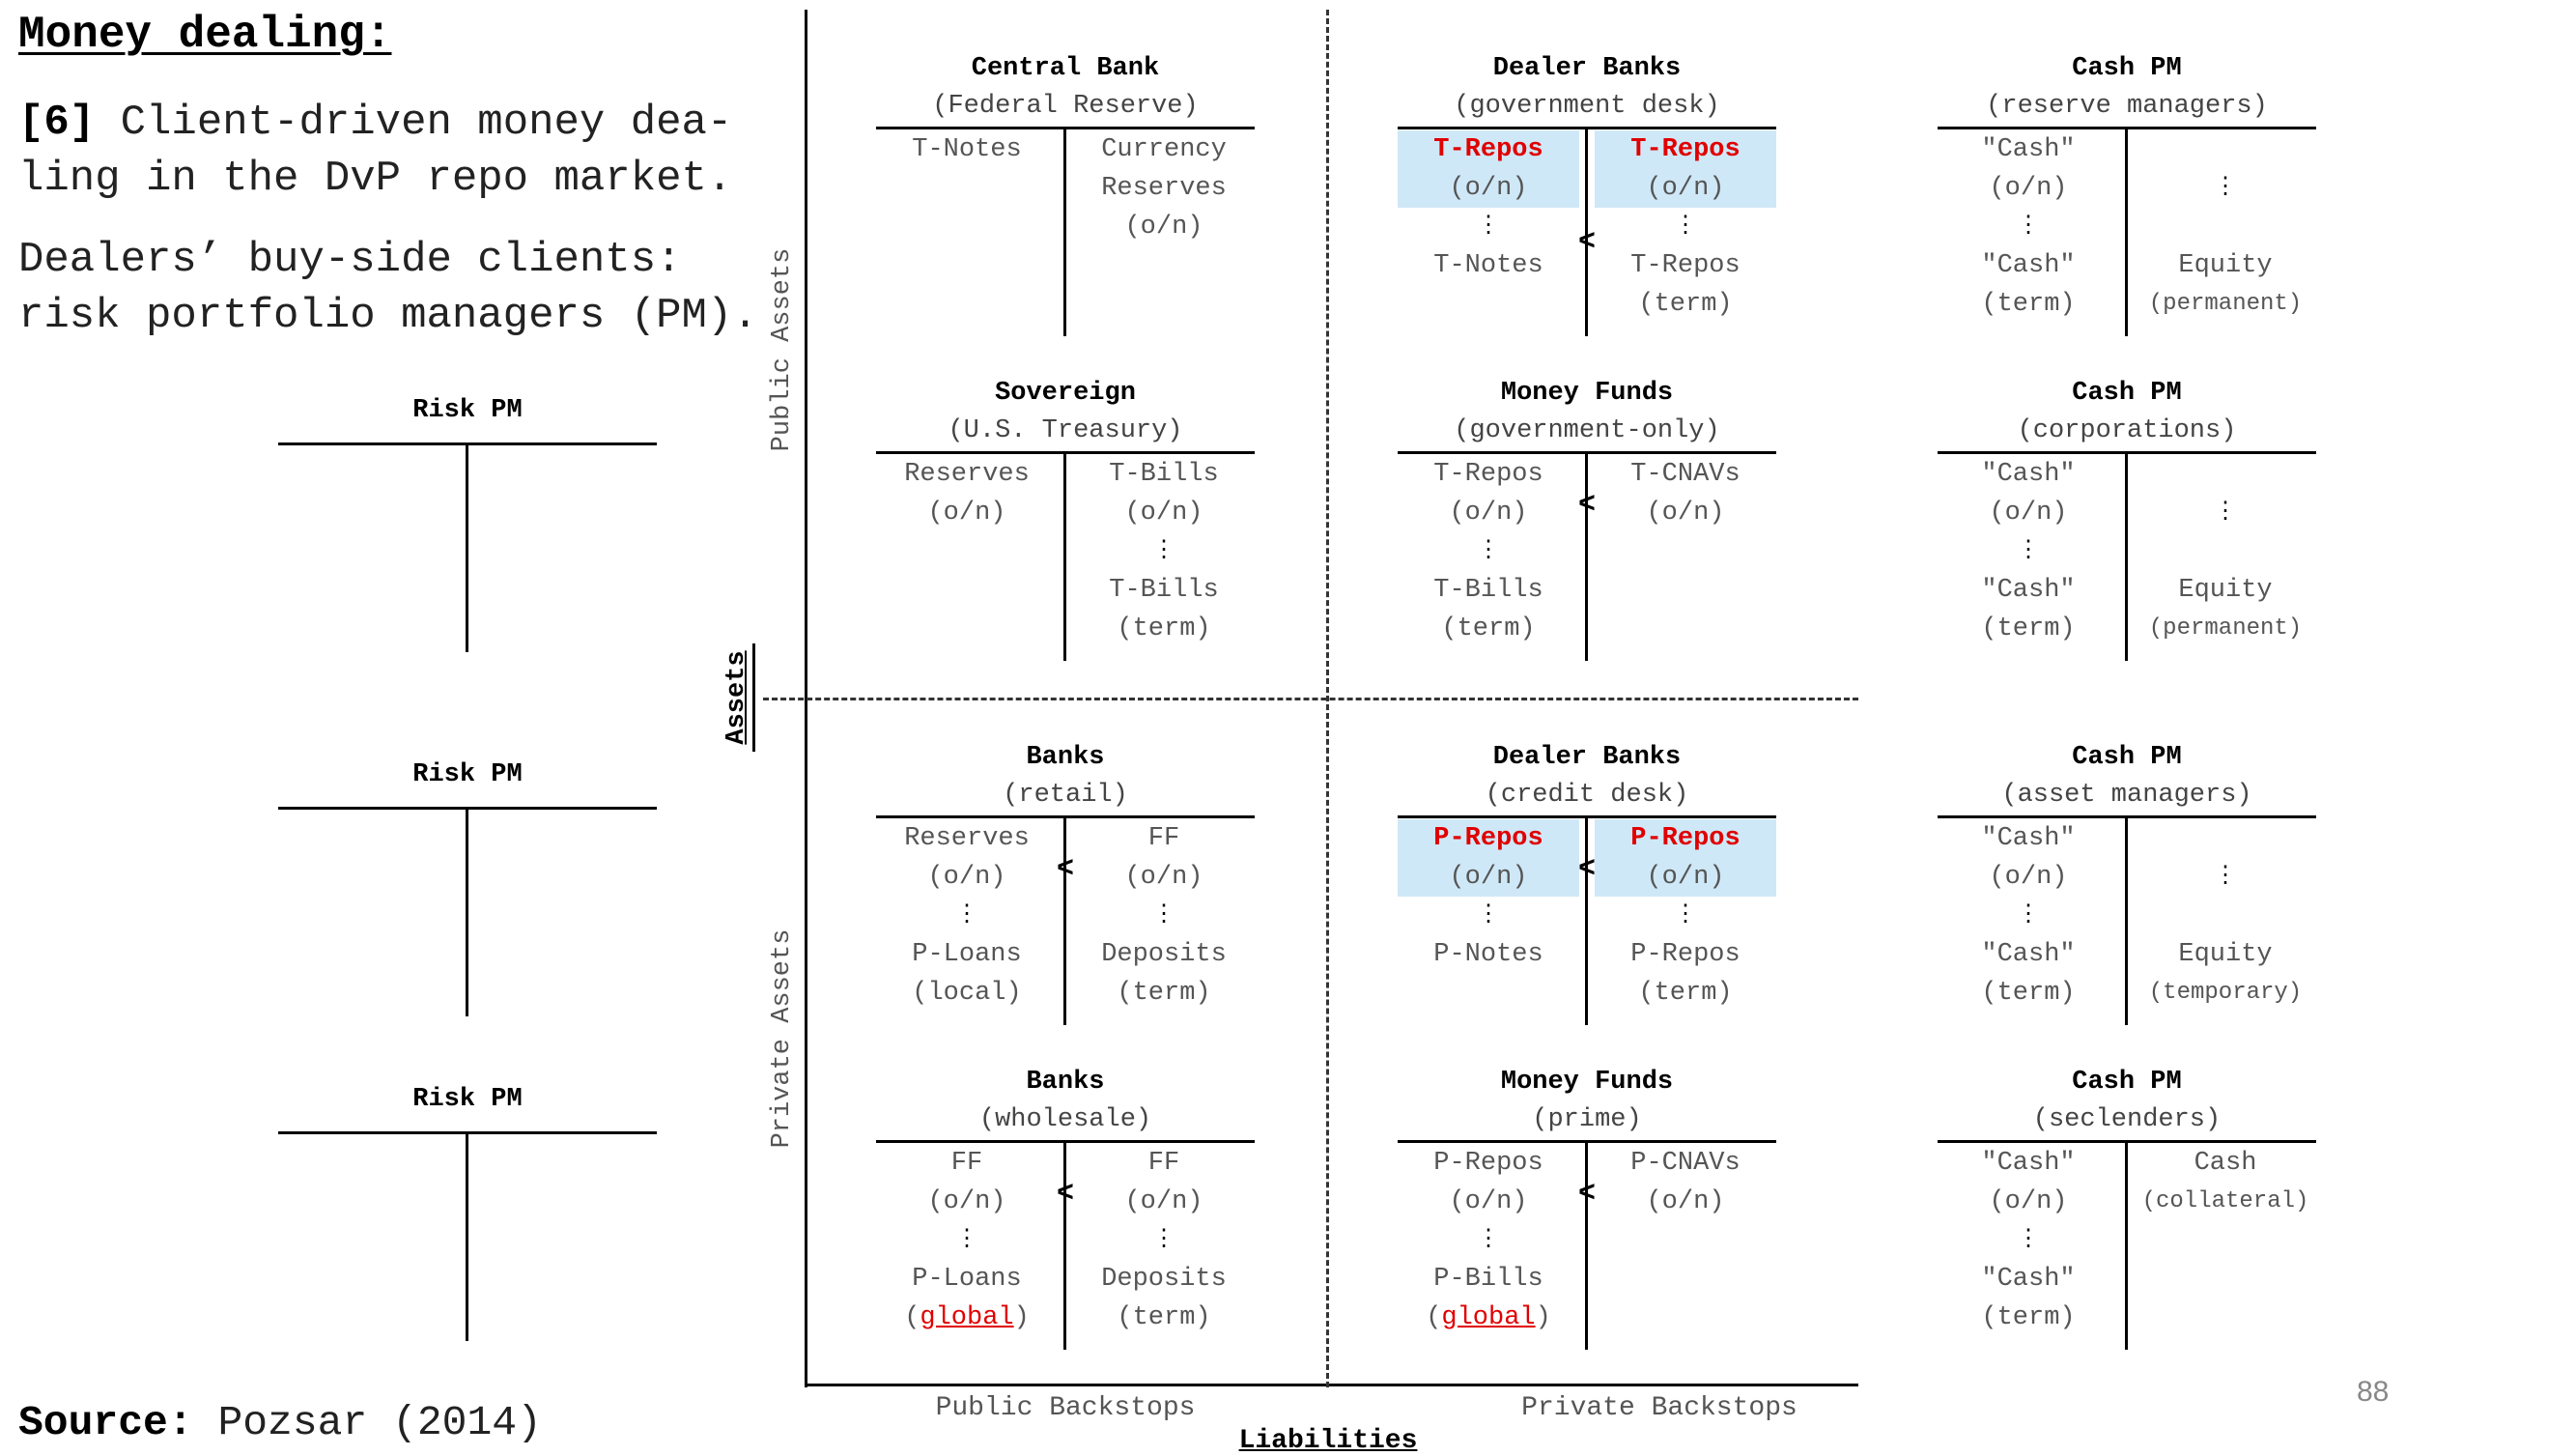 Image resolution: width=2576 pixels, height=1456 pixels. What do you see at coordinates (782, 1039) in the screenshot?
I see `private-assets-label: Private Assets` at bounding box center [782, 1039].